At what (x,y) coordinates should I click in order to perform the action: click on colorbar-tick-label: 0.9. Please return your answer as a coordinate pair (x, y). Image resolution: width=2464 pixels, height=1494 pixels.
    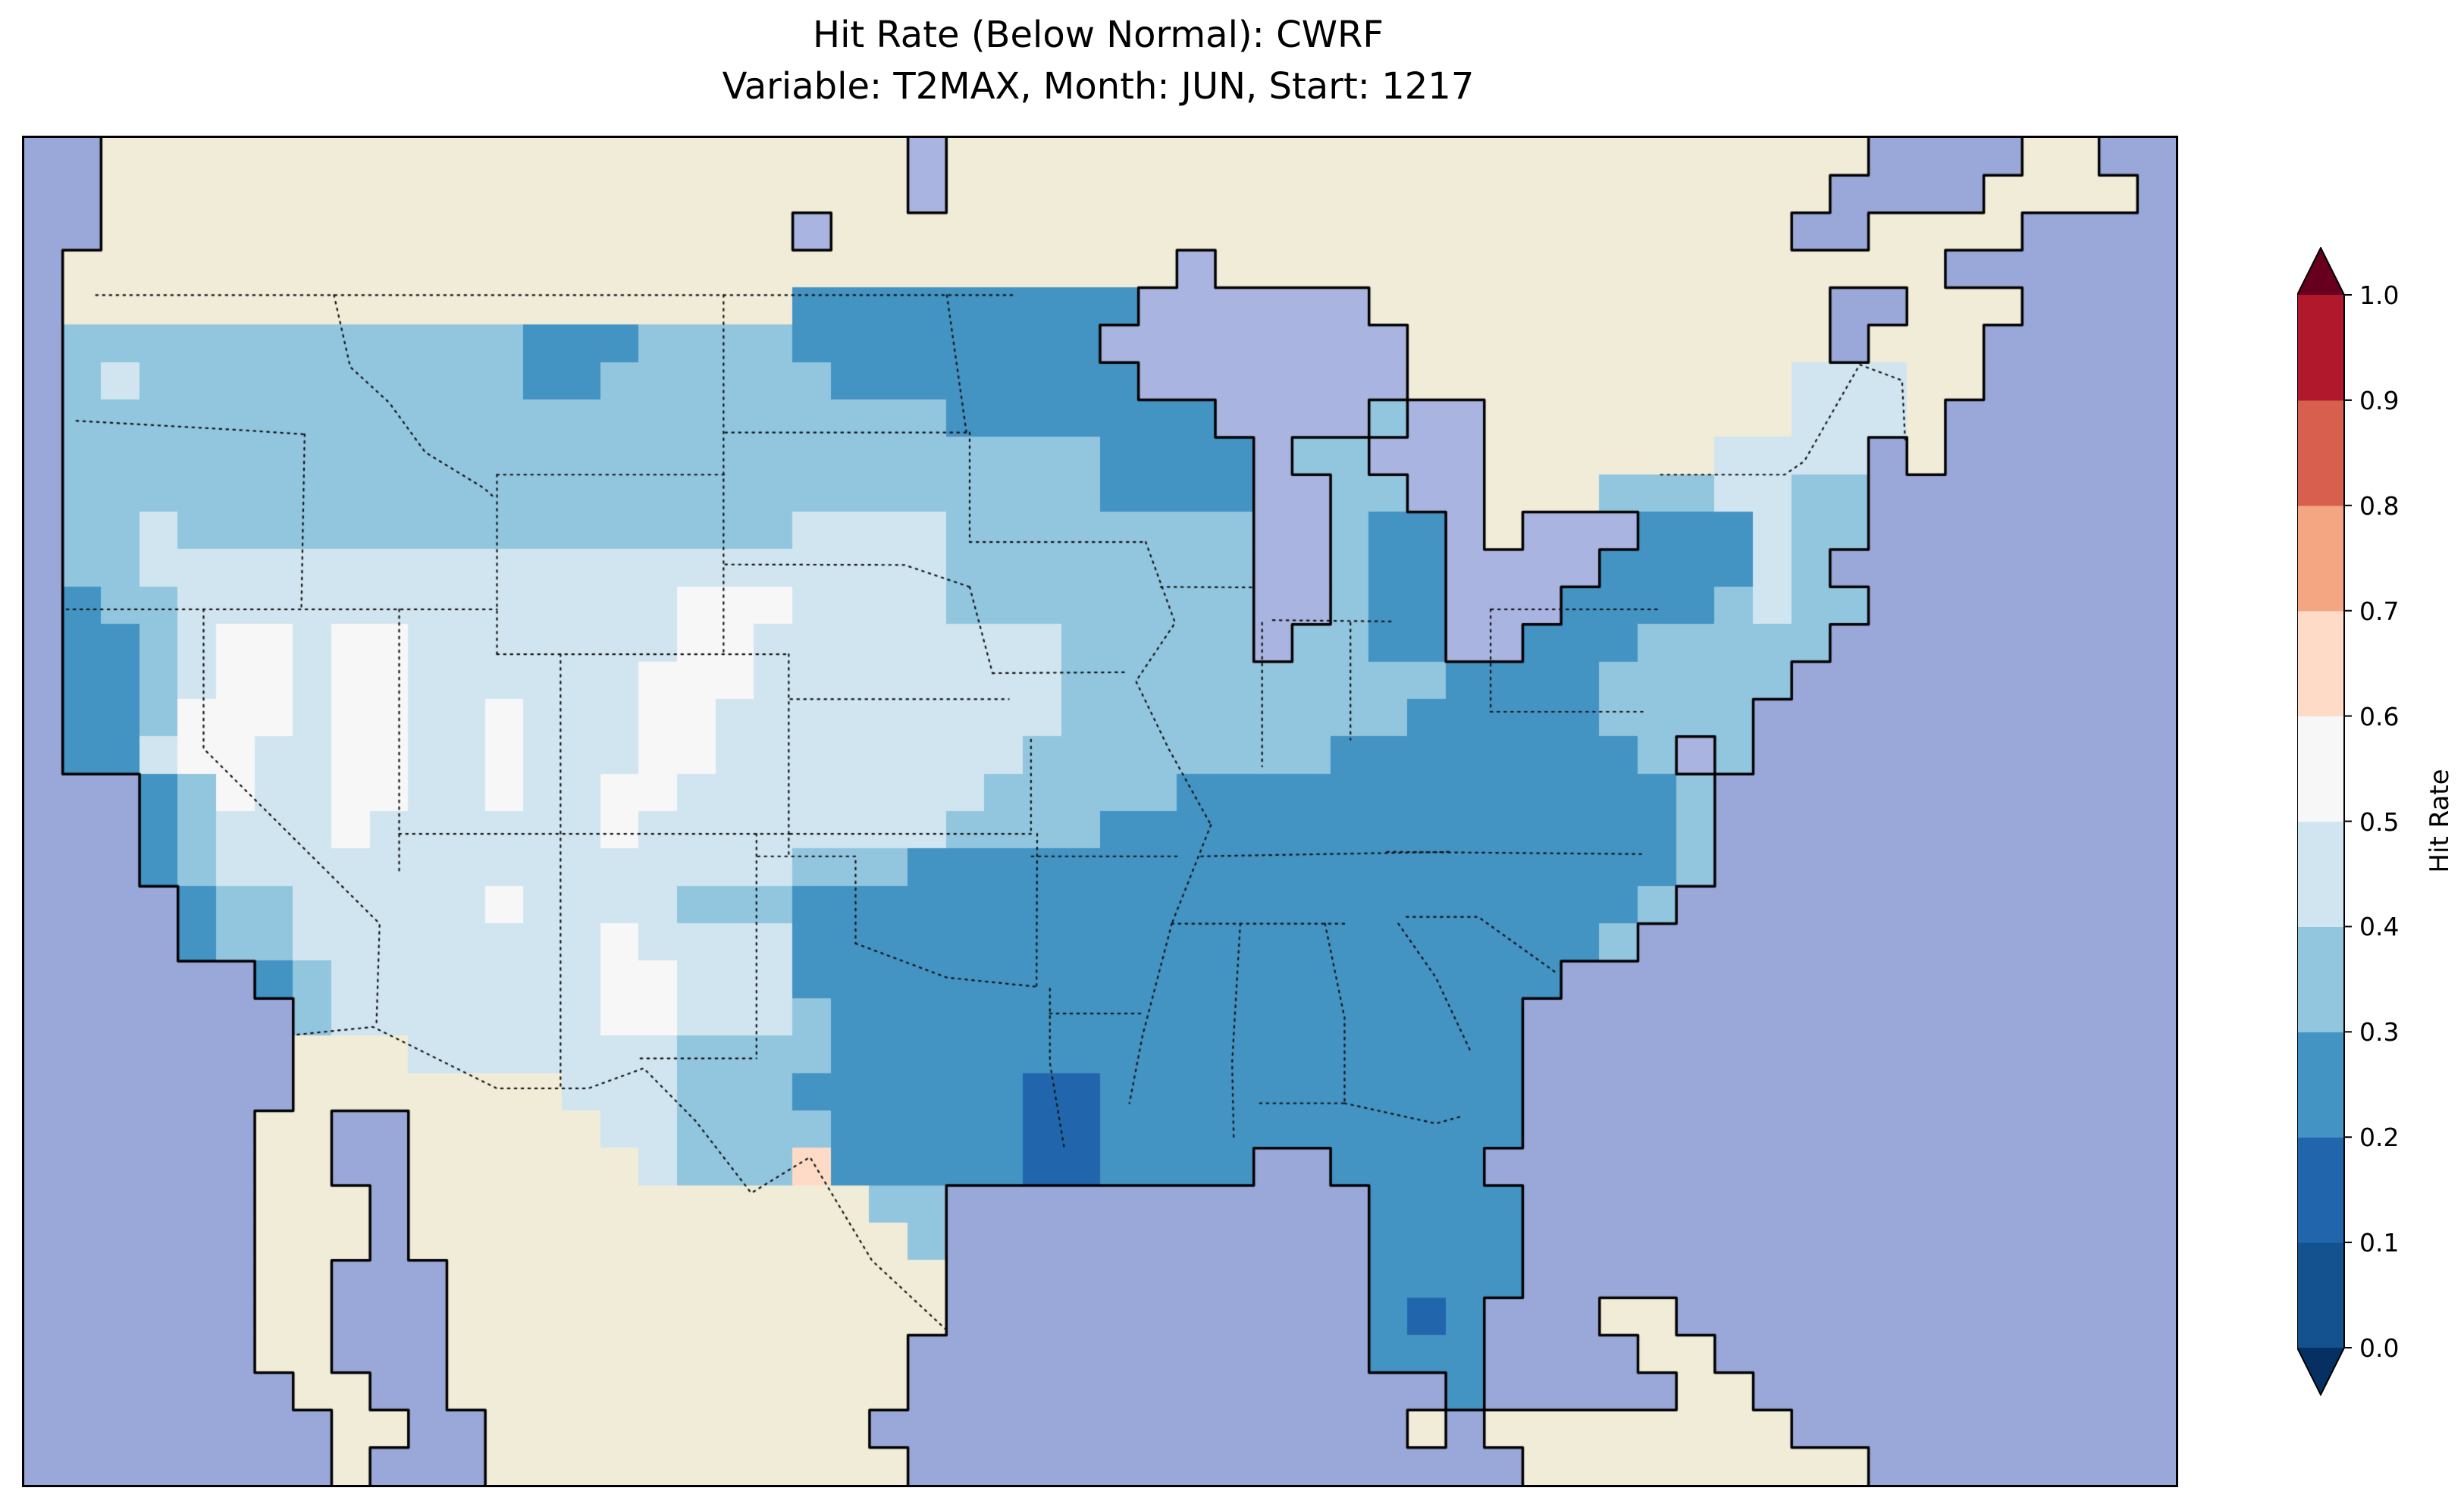
    Looking at the image, I should click on (2380, 400).